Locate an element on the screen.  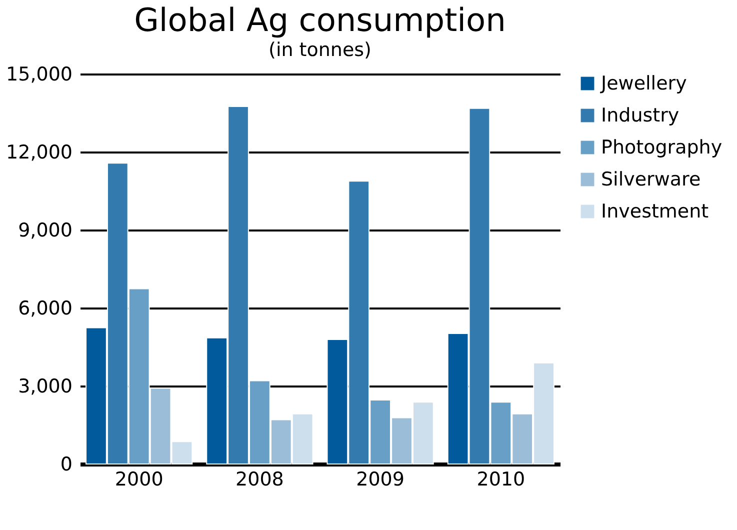
y-tick-label: 9,000 is located at coordinates (45, 231).